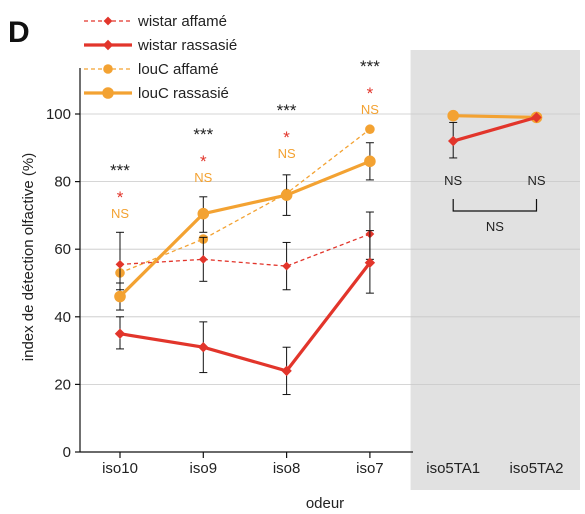 Image resolution: width=585 pixels, height=514 pixels. I want to click on legend-item-louC-rassasié: louC rassasié, so click(156, 93).